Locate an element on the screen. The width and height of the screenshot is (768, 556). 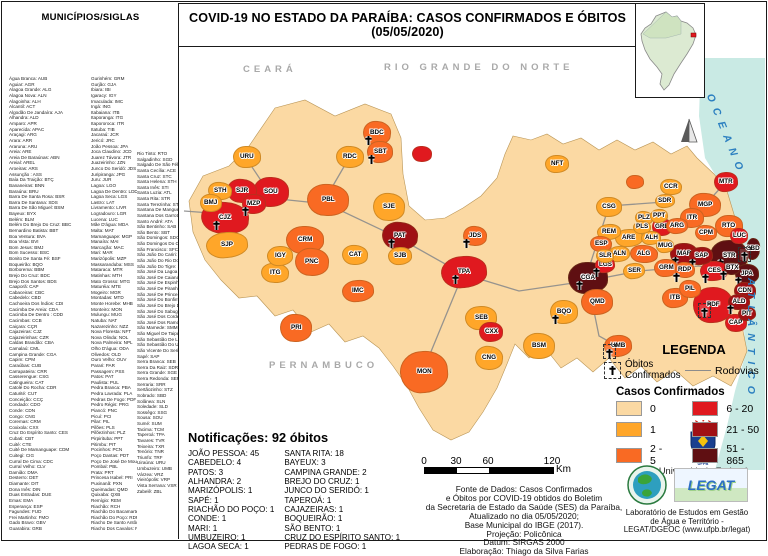
municipality-list-item: Cuité De Mamanguape: CDM is located at coordinates (39, 450).